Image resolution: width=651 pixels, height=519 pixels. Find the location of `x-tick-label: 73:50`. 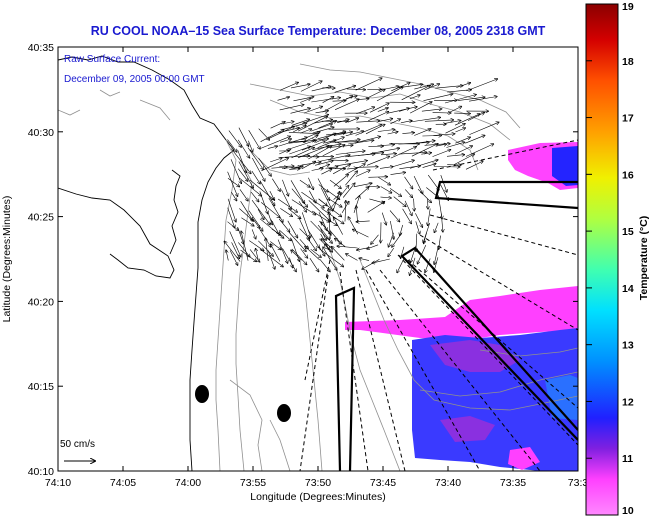

x-tick-label: 73:50 is located at coordinates (318, 483).